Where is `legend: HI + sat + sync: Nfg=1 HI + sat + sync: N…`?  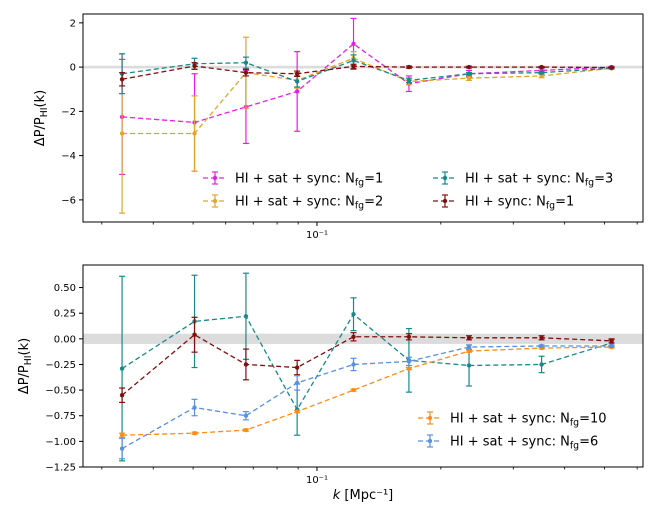
legend: HI + sat + sync: Nfg=1 HI + sat + sync: N… is located at coordinates (408, 191).